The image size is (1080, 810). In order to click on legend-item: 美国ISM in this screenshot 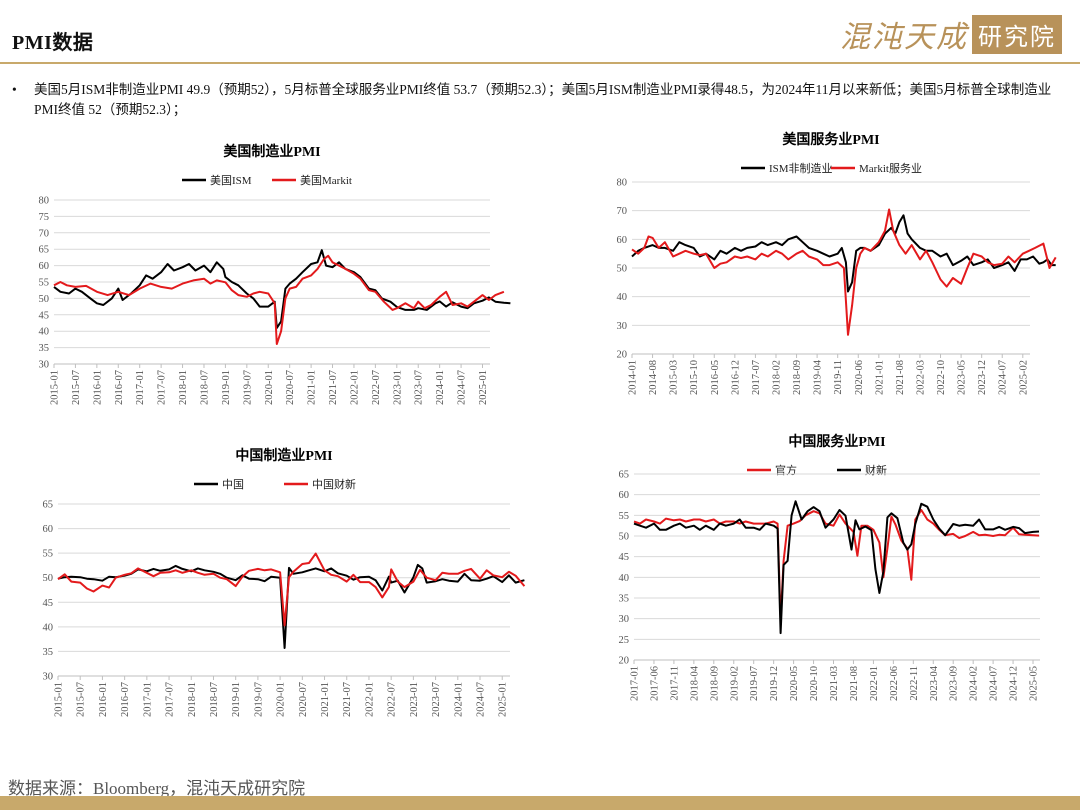, I will do `click(217, 180)`.